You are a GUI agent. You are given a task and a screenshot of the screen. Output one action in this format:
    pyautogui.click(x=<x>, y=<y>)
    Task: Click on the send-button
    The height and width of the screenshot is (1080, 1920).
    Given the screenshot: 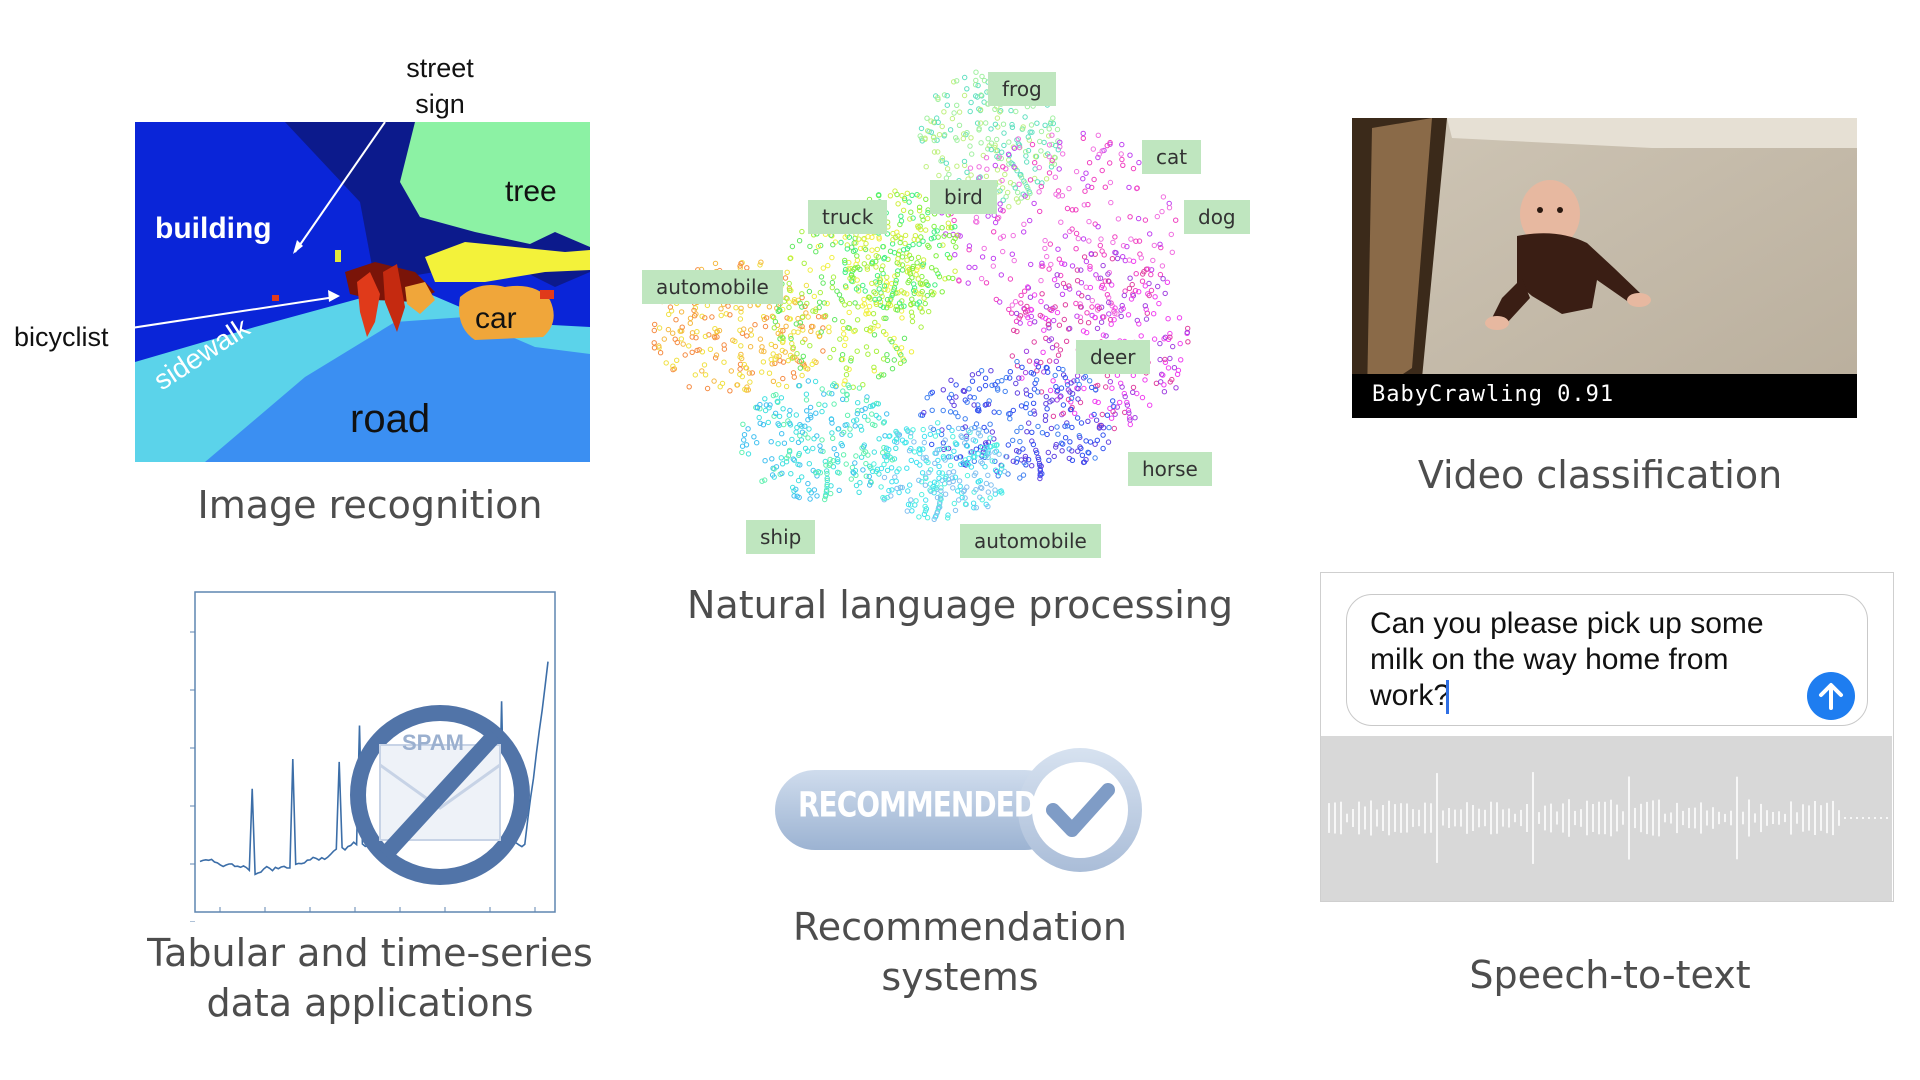 What is the action you would take?
    pyautogui.click(x=1831, y=696)
    